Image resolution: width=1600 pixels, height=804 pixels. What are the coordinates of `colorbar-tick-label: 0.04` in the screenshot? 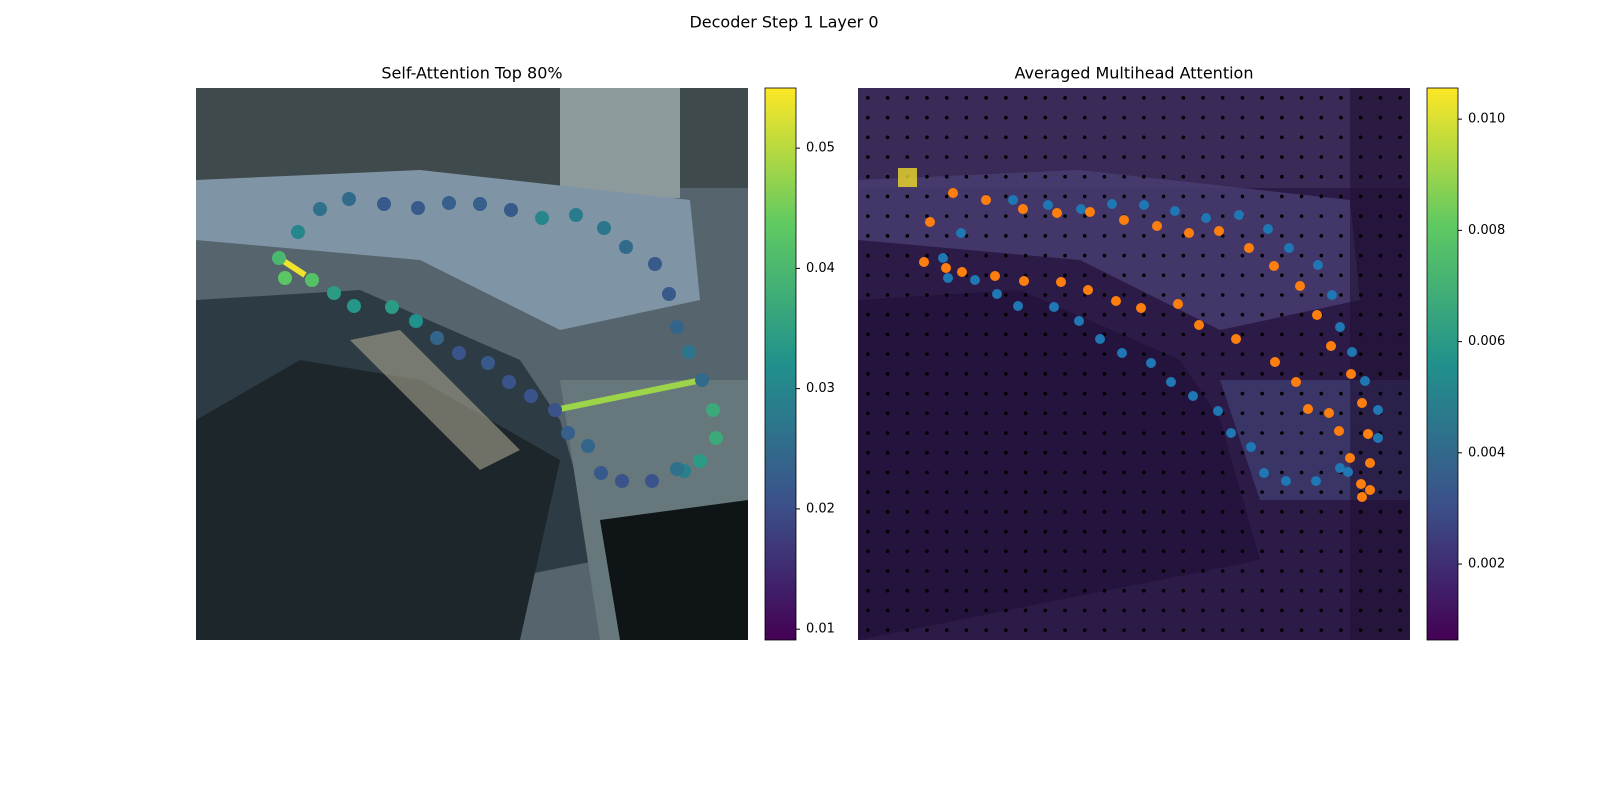 It's located at (820, 268).